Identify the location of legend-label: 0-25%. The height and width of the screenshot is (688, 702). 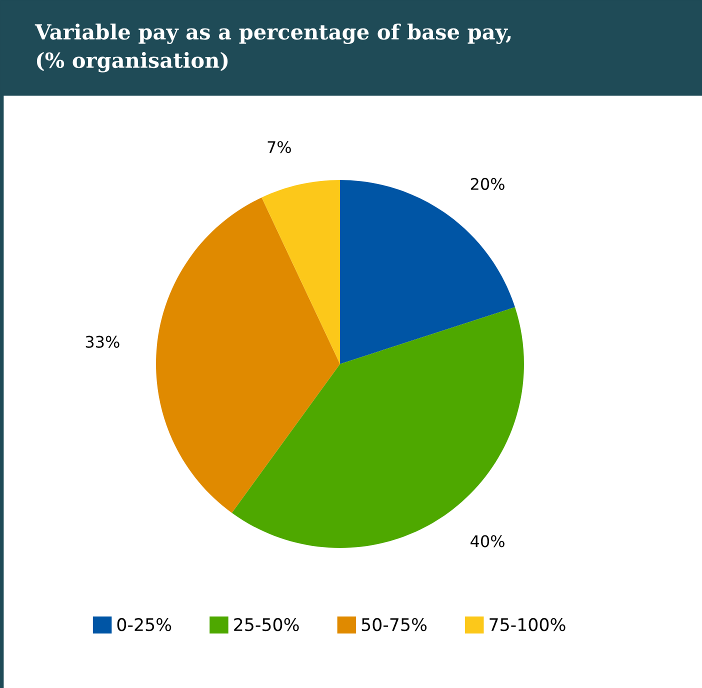
(144, 625).